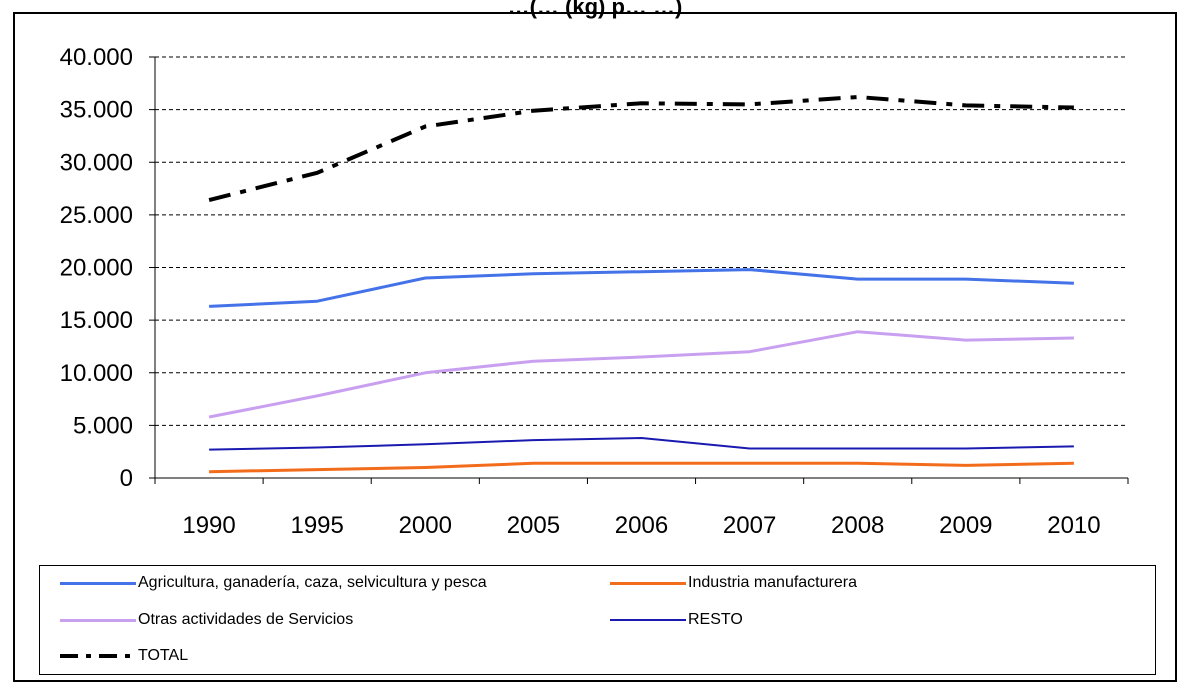  I want to click on x-tick-label-5: 2007, so click(749, 525).